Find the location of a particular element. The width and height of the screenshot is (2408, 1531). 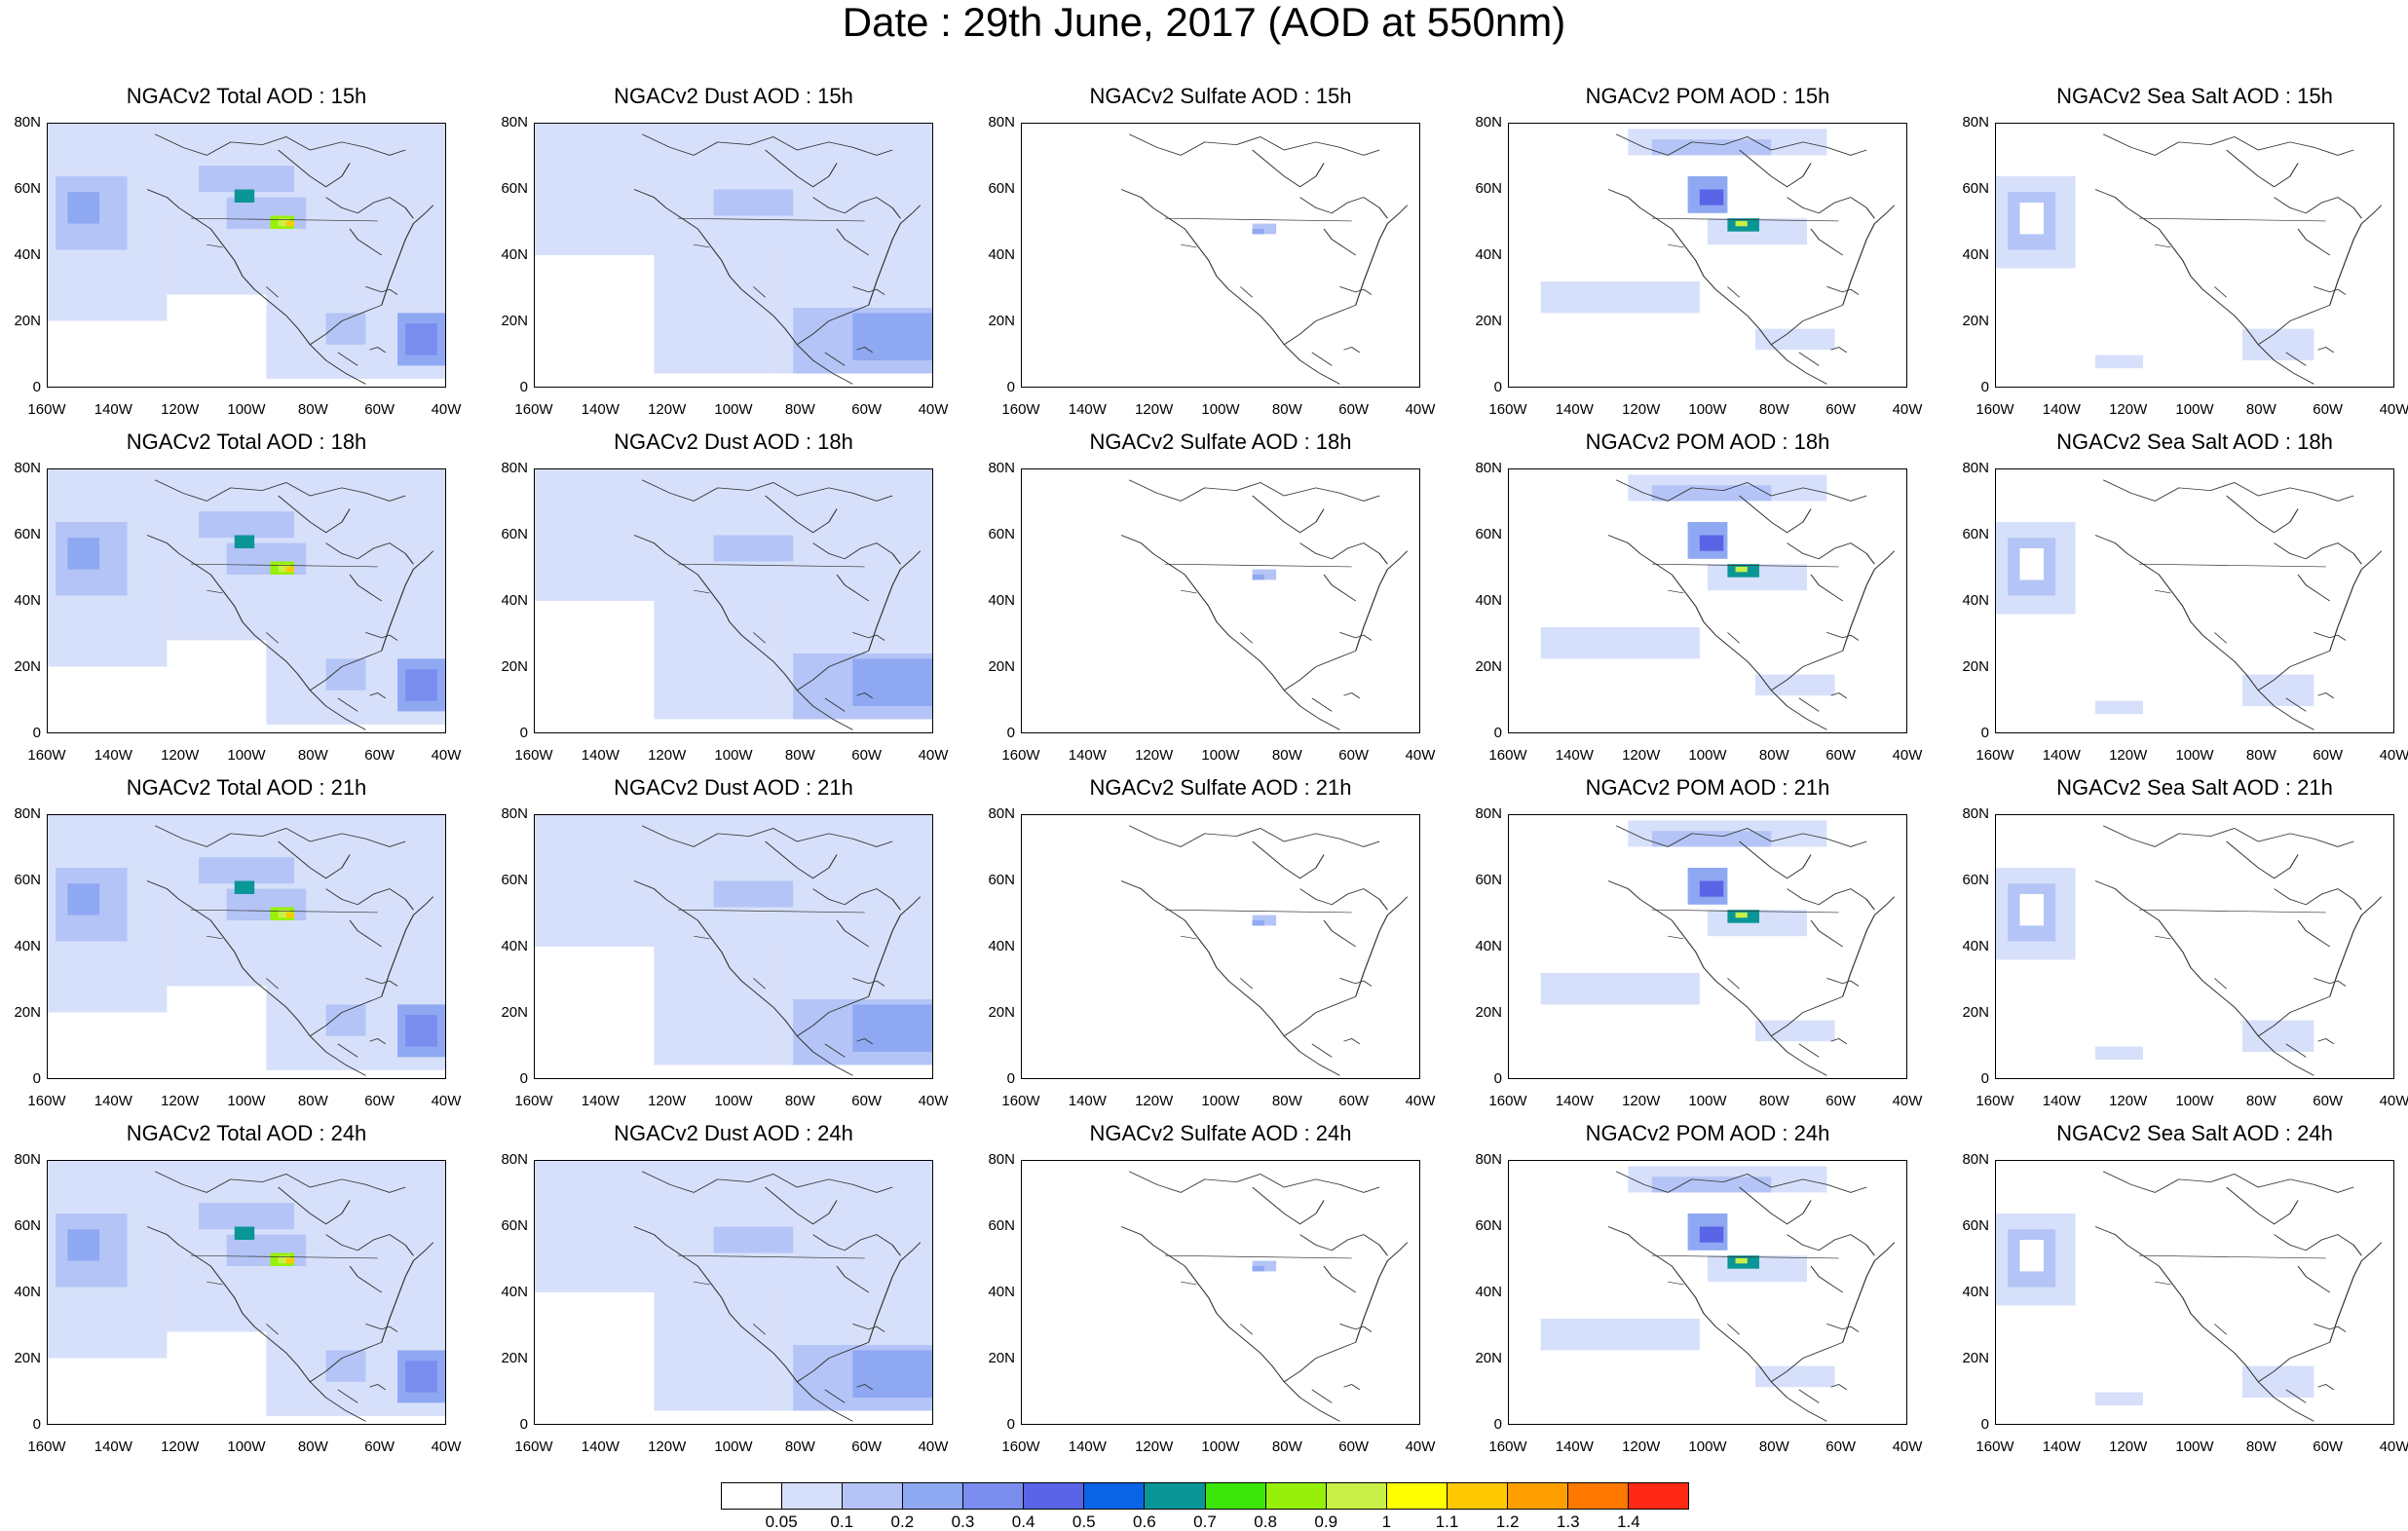

colorbar-label: 0.3 is located at coordinates (963, 1521).